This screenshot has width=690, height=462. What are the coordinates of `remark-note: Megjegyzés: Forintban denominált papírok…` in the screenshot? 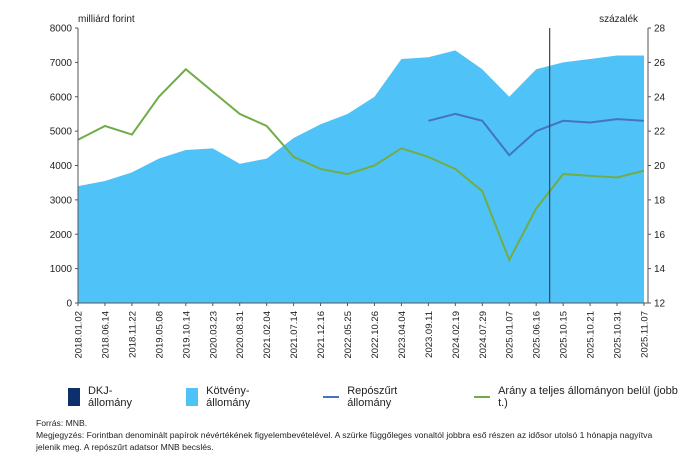 It's located at (344, 441).